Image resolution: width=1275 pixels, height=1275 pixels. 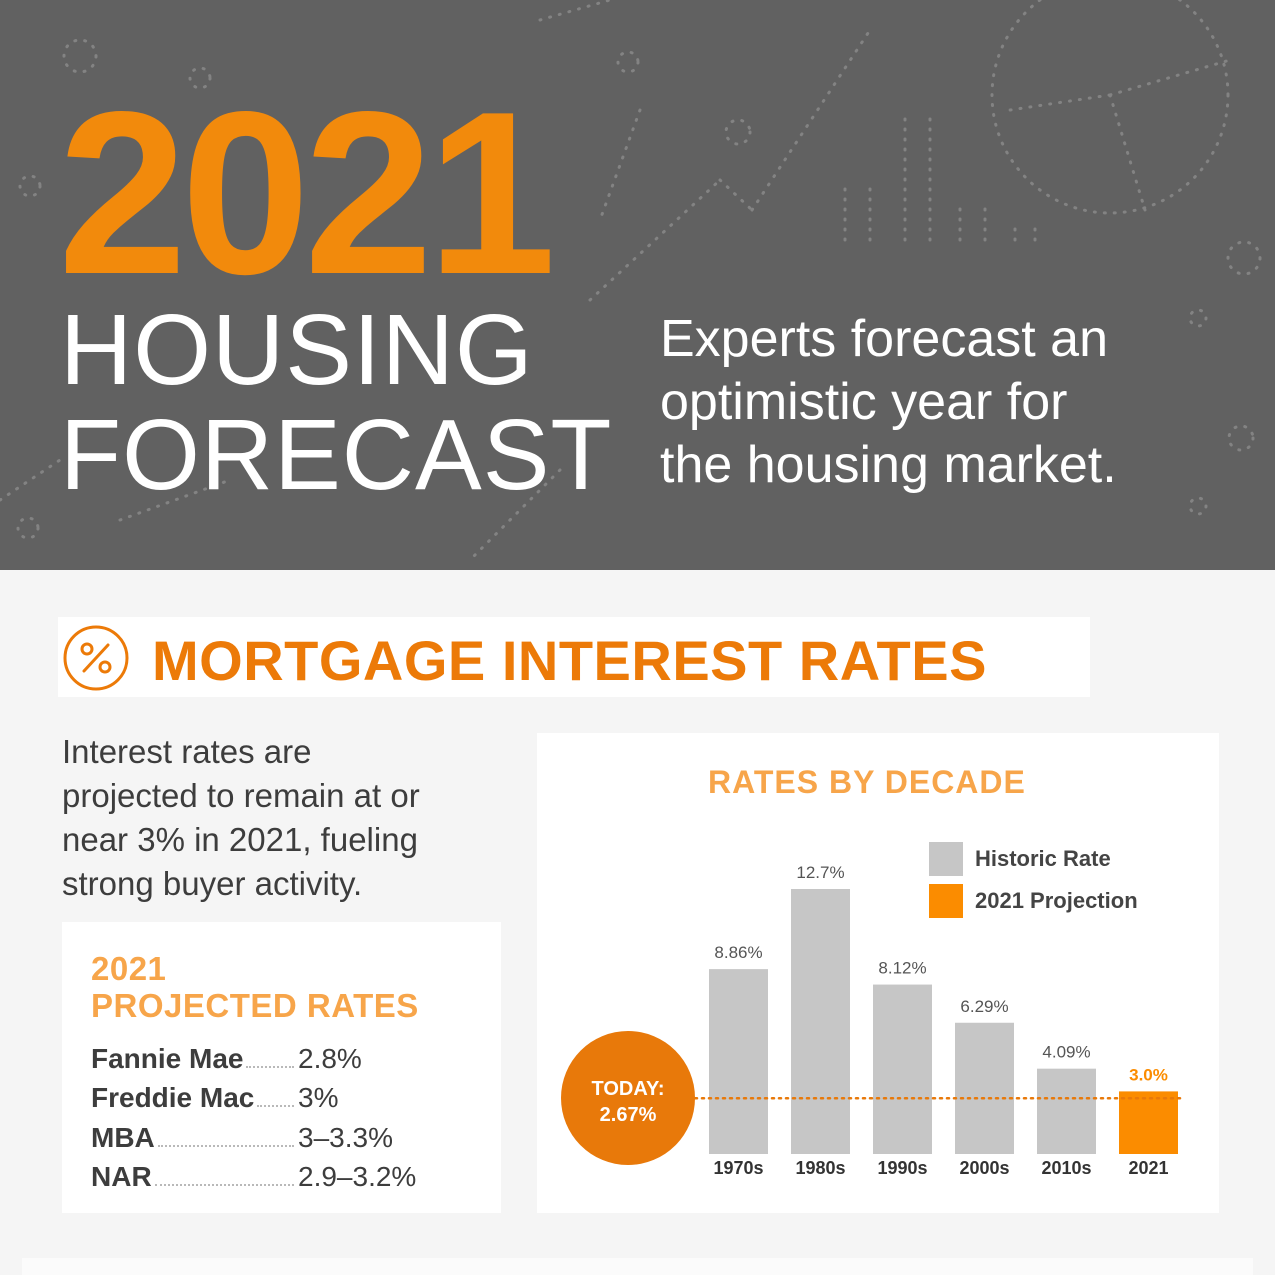 I want to click on x-tick-label: 2021, so click(x=1148, y=1168).